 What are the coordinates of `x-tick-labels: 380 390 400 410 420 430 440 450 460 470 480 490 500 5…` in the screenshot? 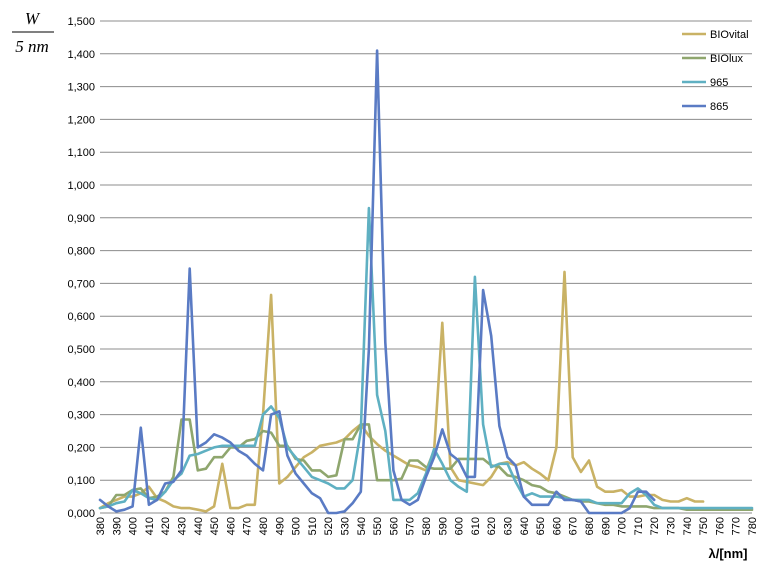 It's located at (427, 526).